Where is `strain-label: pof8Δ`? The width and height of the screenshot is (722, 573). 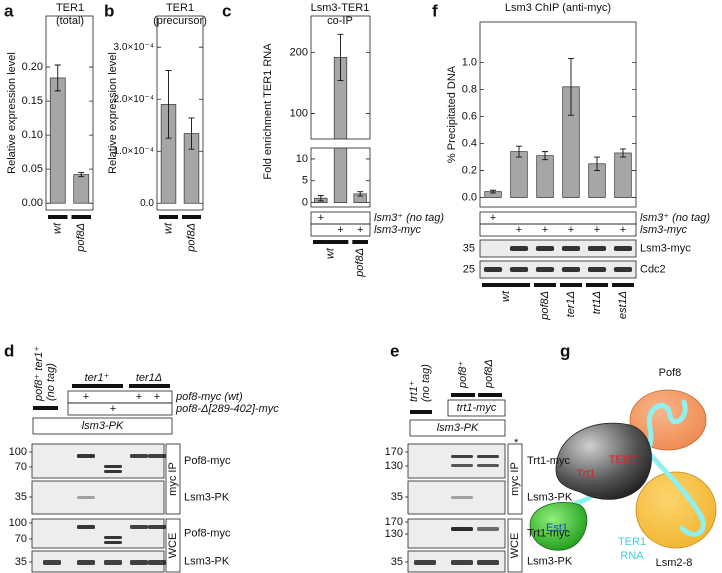 strain-label: pof8Δ is located at coordinates (489, 374).